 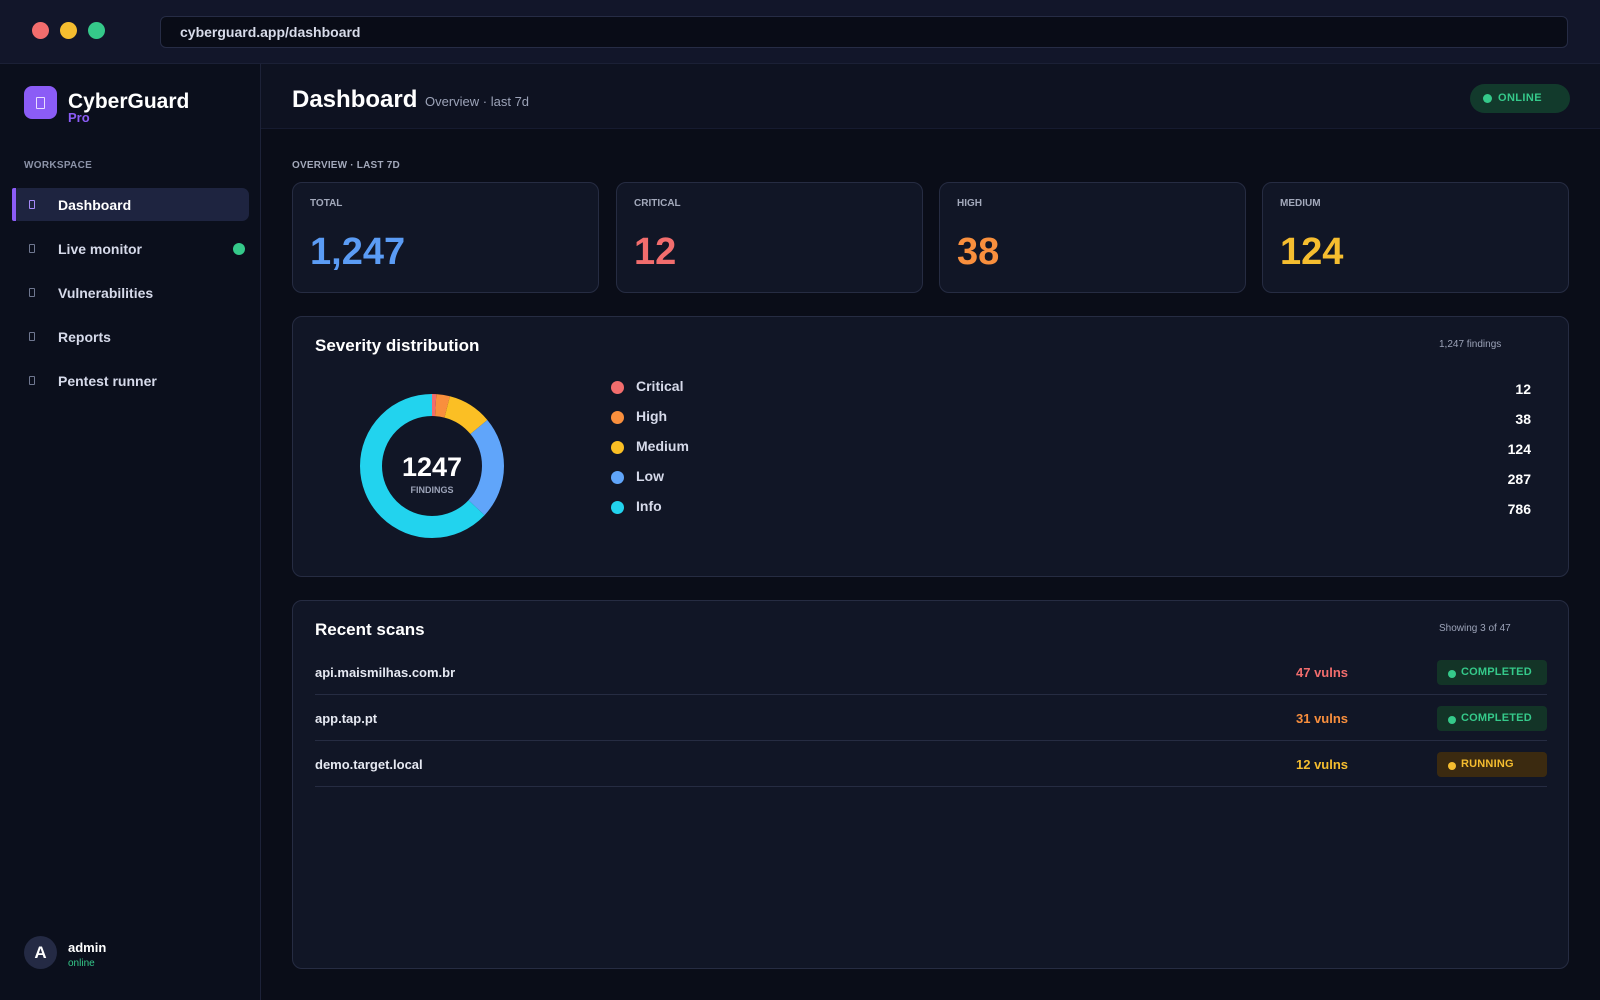 I want to click on sidebar-item-dashboard: Dashboard, so click(x=130, y=204).